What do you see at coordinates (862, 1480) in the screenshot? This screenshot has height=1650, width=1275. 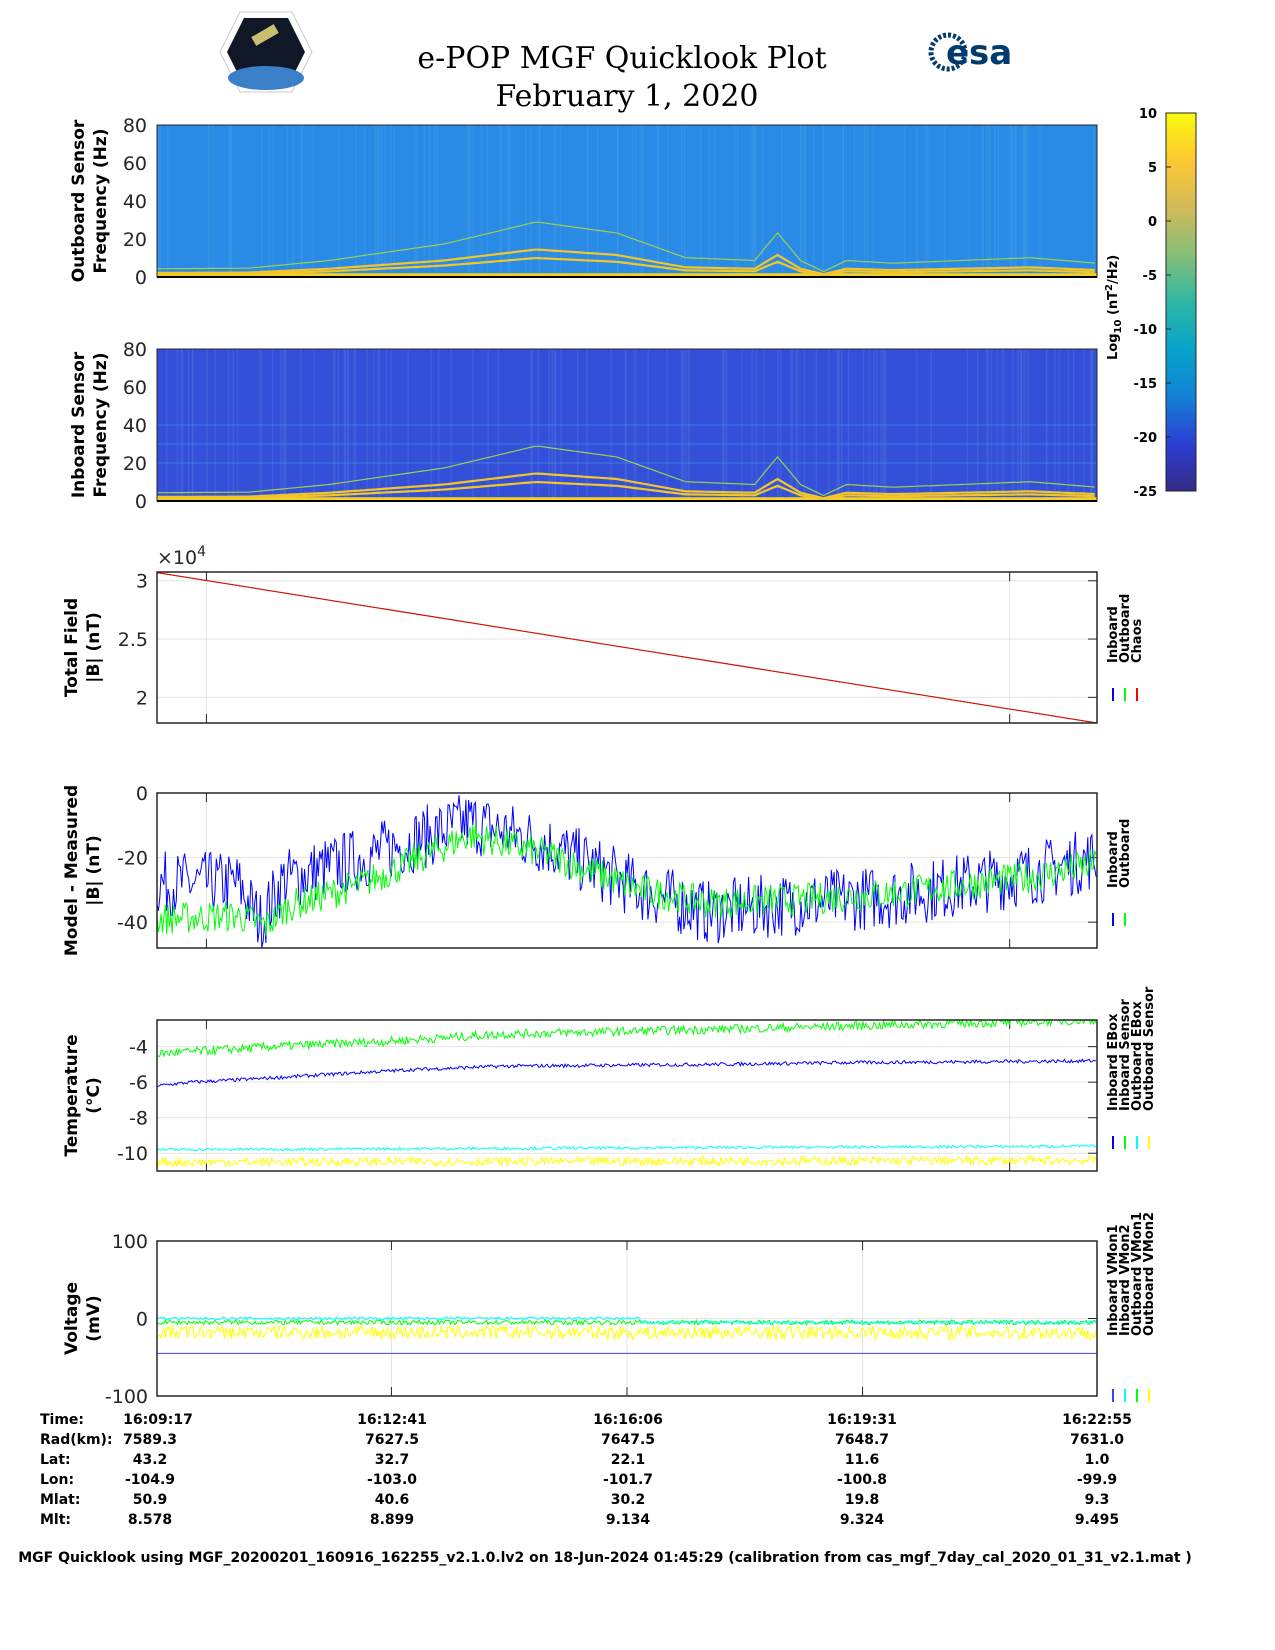 I see `table-cell: -100.8` at bounding box center [862, 1480].